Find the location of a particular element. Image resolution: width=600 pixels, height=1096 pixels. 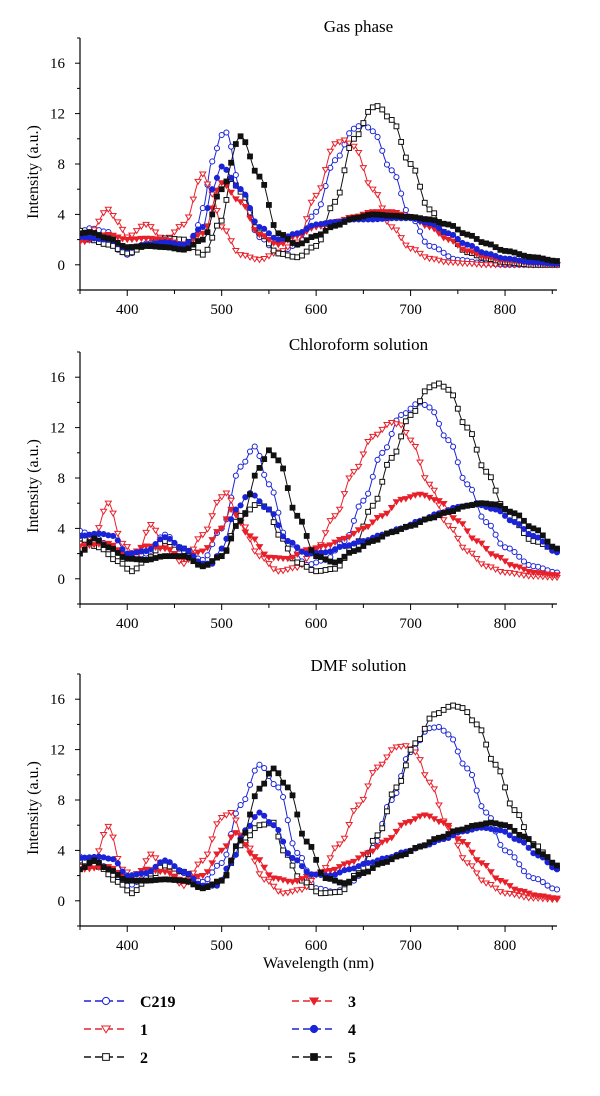

x-tick-label: 400 is located at coordinates (127, 946).